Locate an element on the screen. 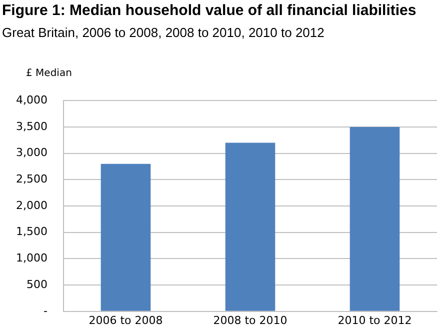 The height and width of the screenshot is (336, 447). y-tick-label: 1,000 is located at coordinates (32, 258).